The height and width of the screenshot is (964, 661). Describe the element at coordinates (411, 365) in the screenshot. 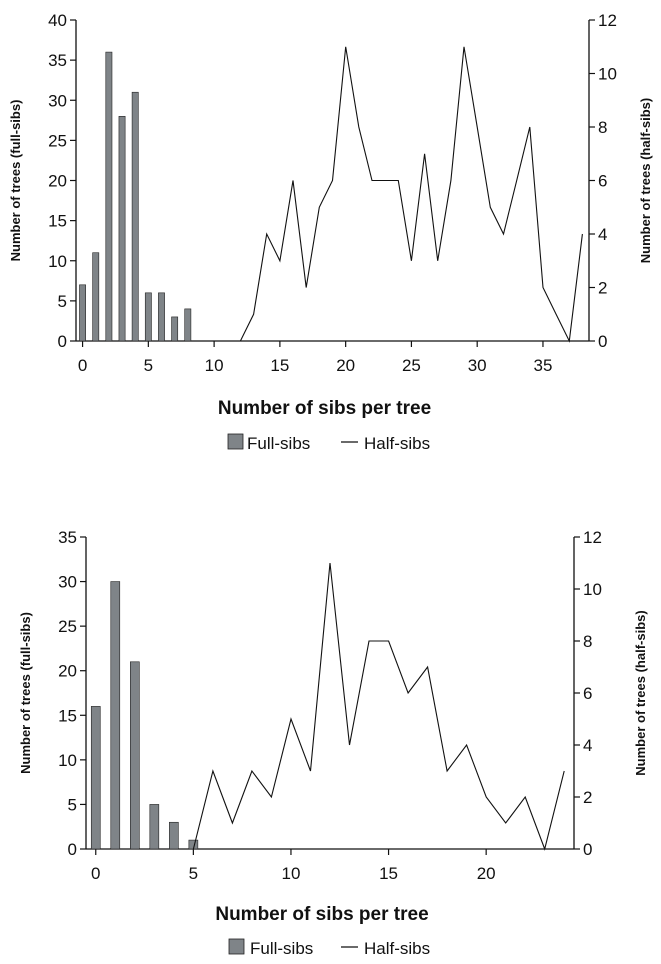

I see `x-tick-label: 25` at that location.